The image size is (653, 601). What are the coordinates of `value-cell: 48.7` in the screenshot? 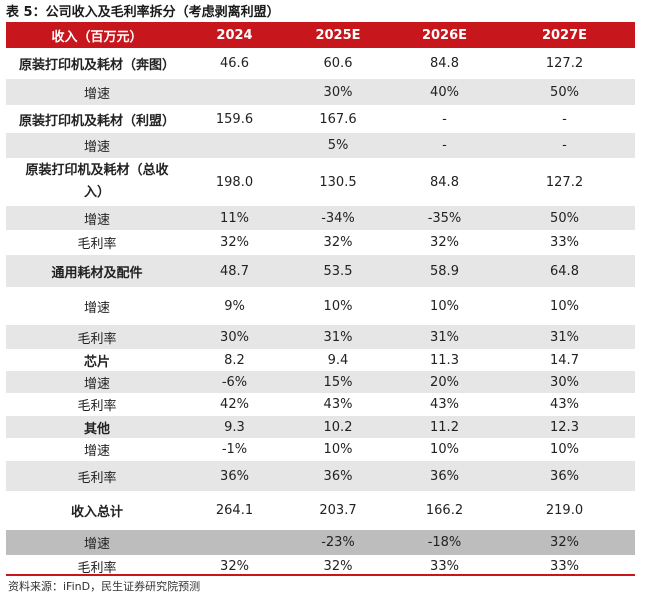 It's located at (234, 271).